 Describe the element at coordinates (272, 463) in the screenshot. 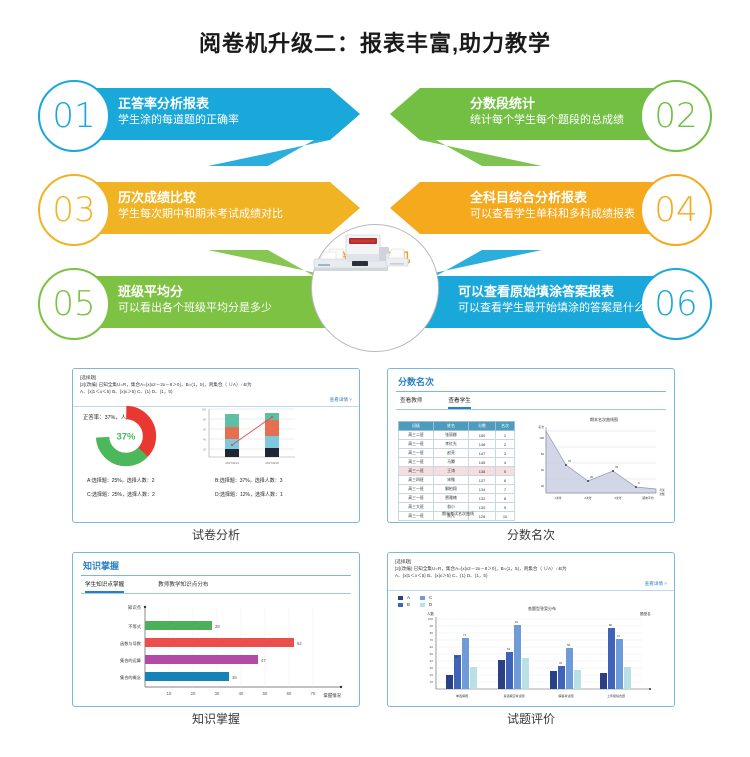

I see `svg-text: 2017/9/16` at that location.